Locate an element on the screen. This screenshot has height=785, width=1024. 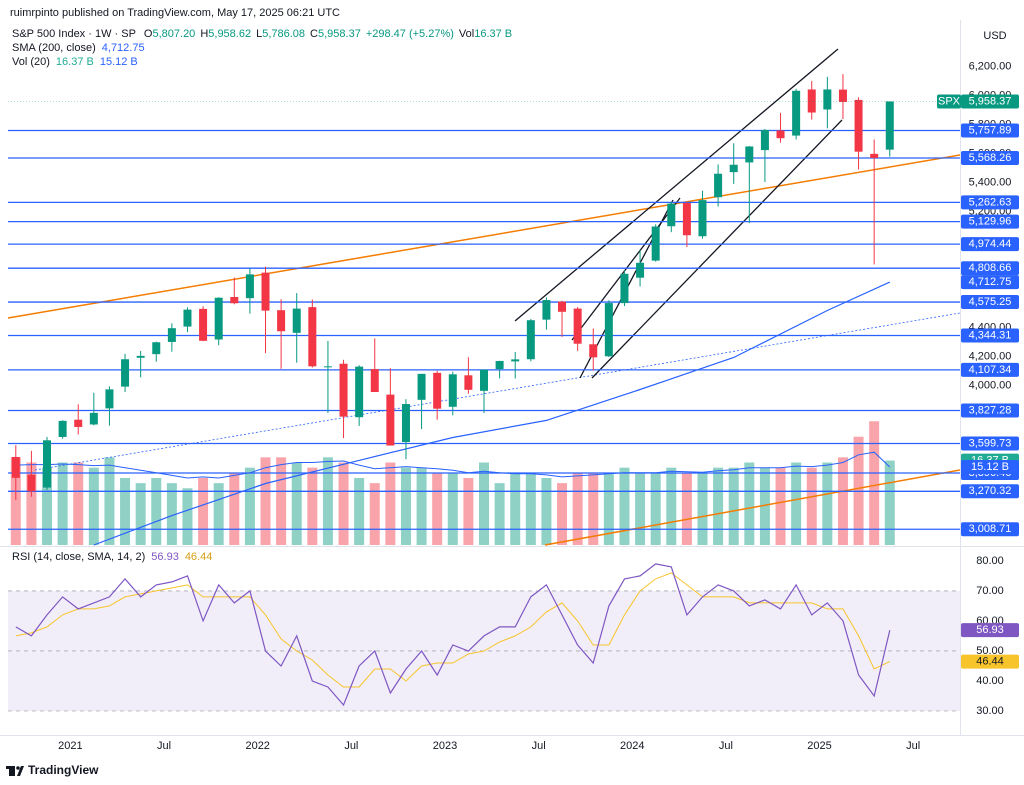
symbol-title: S&P 500 Index · 1W · SP is located at coordinates (74, 34).